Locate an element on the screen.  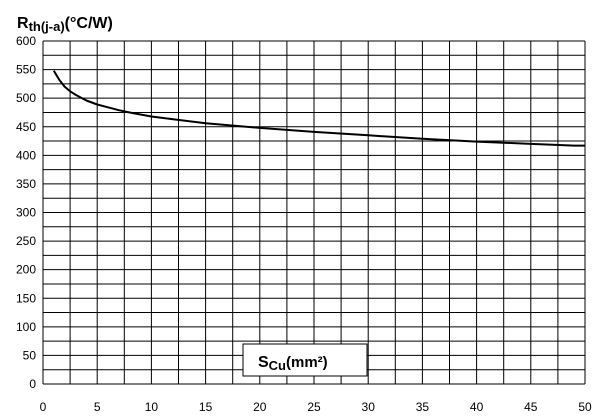
y-tick-label: 0 is located at coordinates (32, 384).